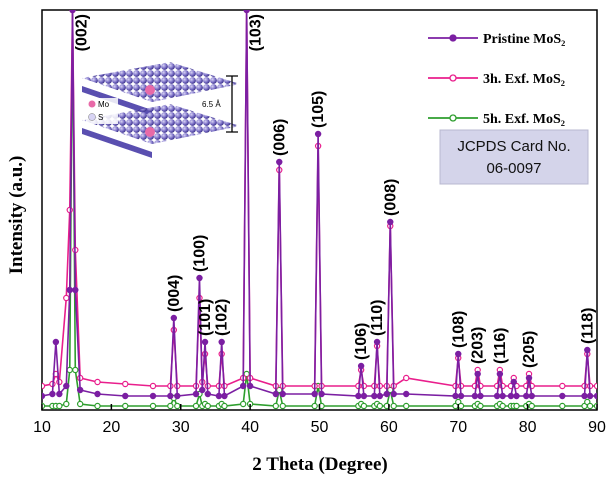  What do you see at coordinates (92, 117) in the screenshot?
I see `s-key` at bounding box center [92, 117].